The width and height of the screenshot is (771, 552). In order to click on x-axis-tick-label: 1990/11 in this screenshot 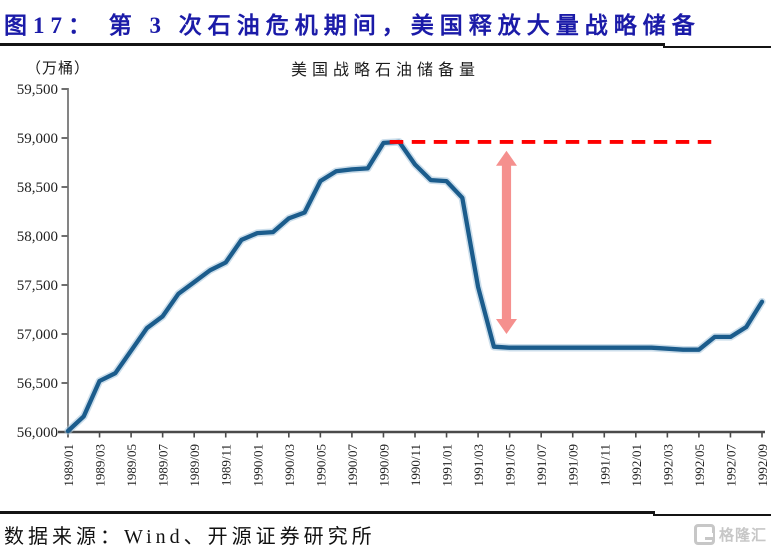, I will do `click(415, 465)`.